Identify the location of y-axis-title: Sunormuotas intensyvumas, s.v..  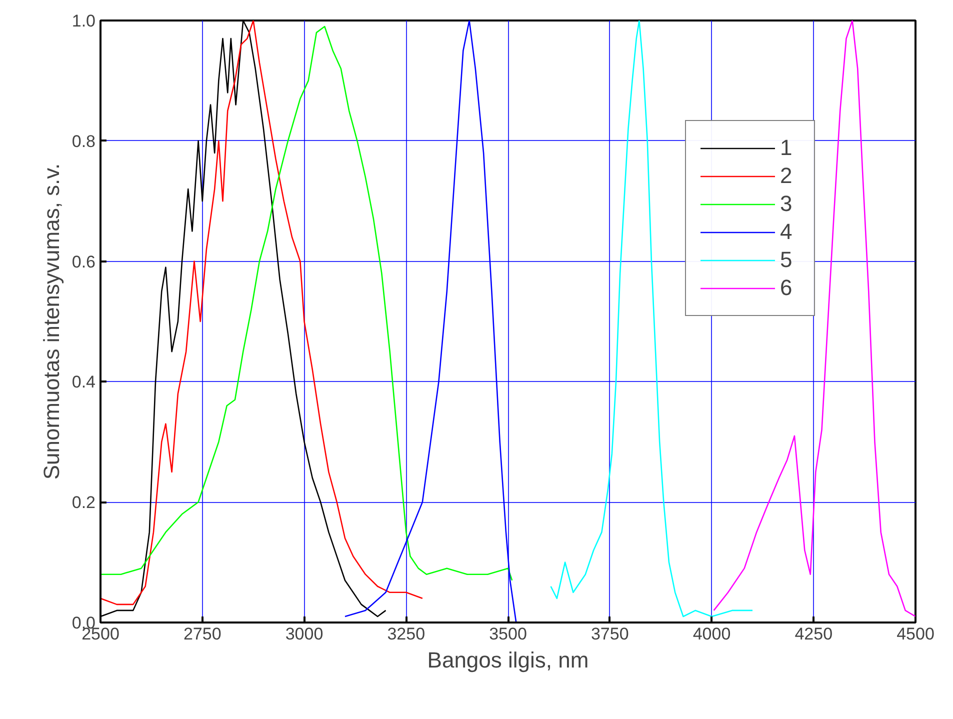
(51, 321).